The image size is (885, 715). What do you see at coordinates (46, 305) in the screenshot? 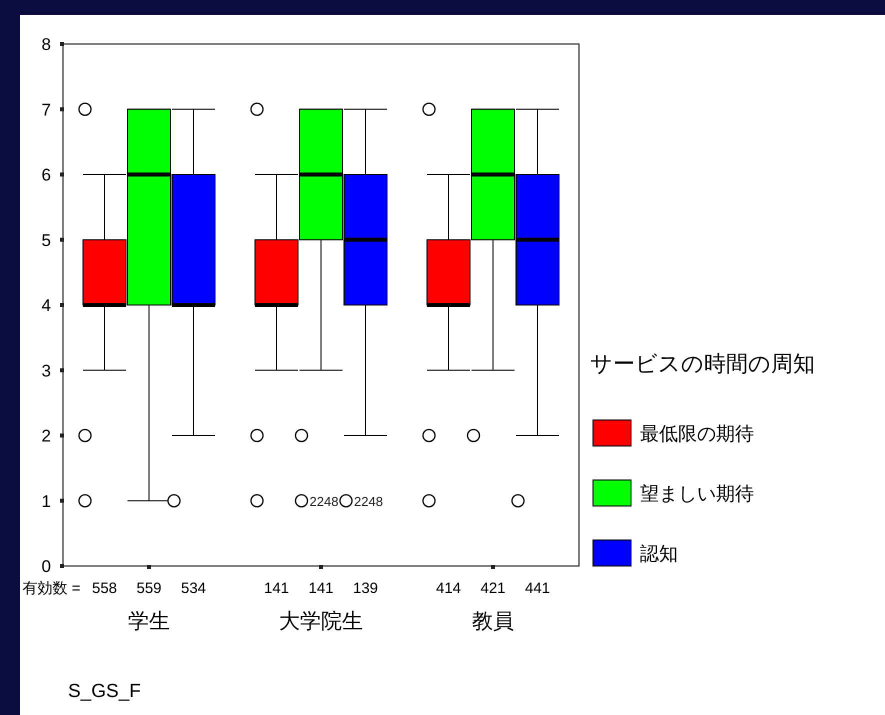
I see `y-tick-label: 4` at bounding box center [46, 305].